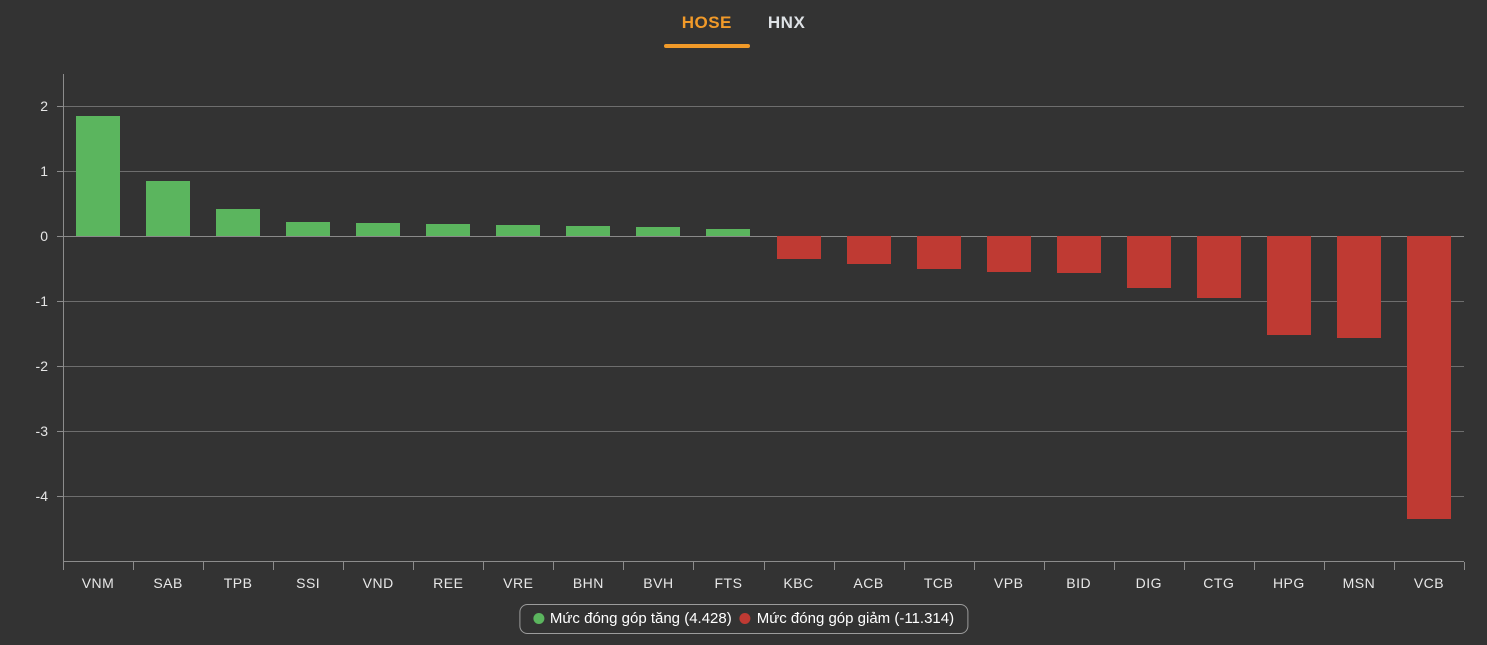 The width and height of the screenshot is (1487, 645). What do you see at coordinates (1218, 267) in the screenshot?
I see `bar-CTG` at bounding box center [1218, 267].